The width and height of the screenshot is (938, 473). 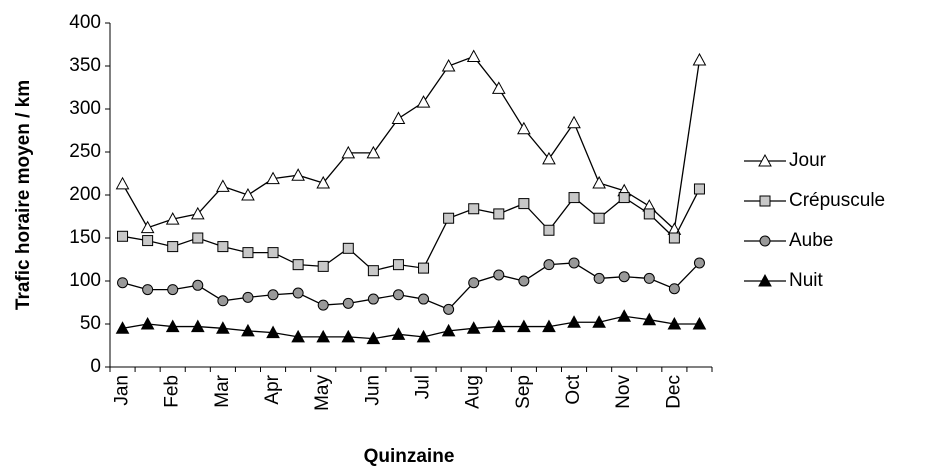 I want to click on x-tick-label: Oct, so click(x=573, y=389).